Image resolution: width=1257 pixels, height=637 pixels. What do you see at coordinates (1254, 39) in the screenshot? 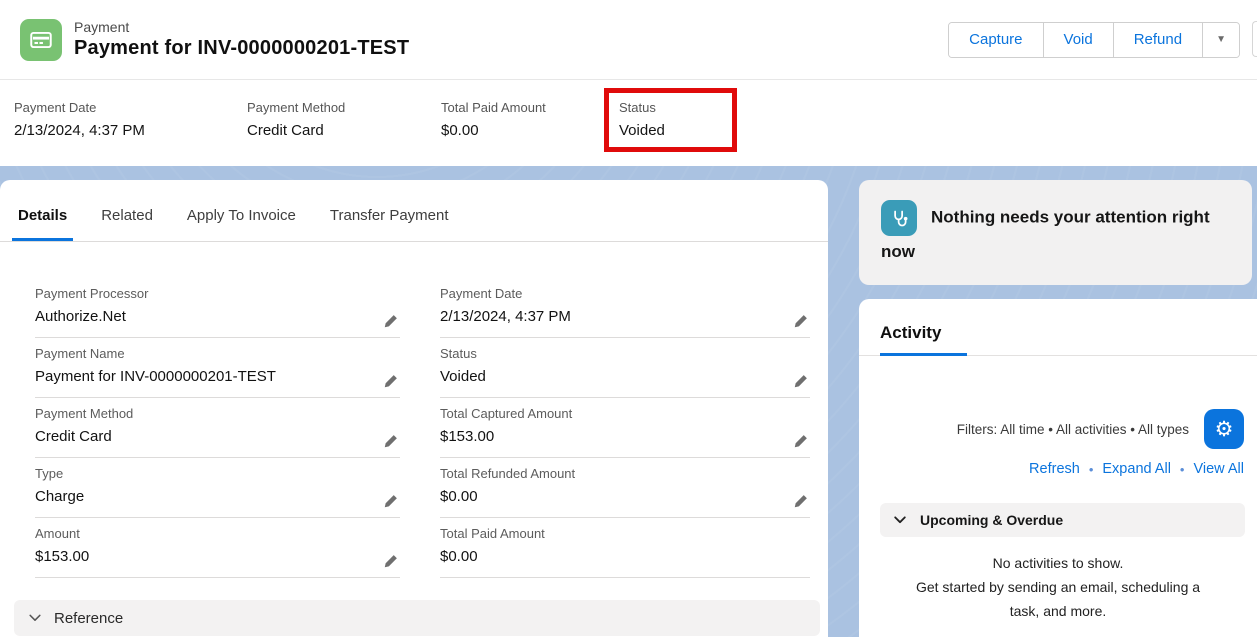
I see `clipped-toolbar-edge` at bounding box center [1254, 39].